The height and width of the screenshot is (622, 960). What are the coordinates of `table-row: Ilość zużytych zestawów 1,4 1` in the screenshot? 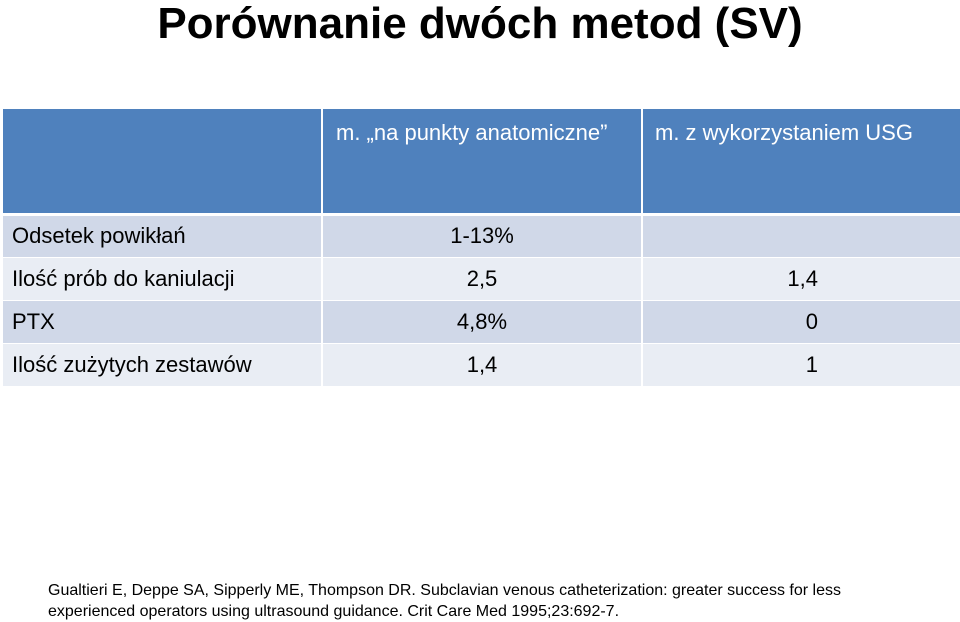 It's located at (481, 365).